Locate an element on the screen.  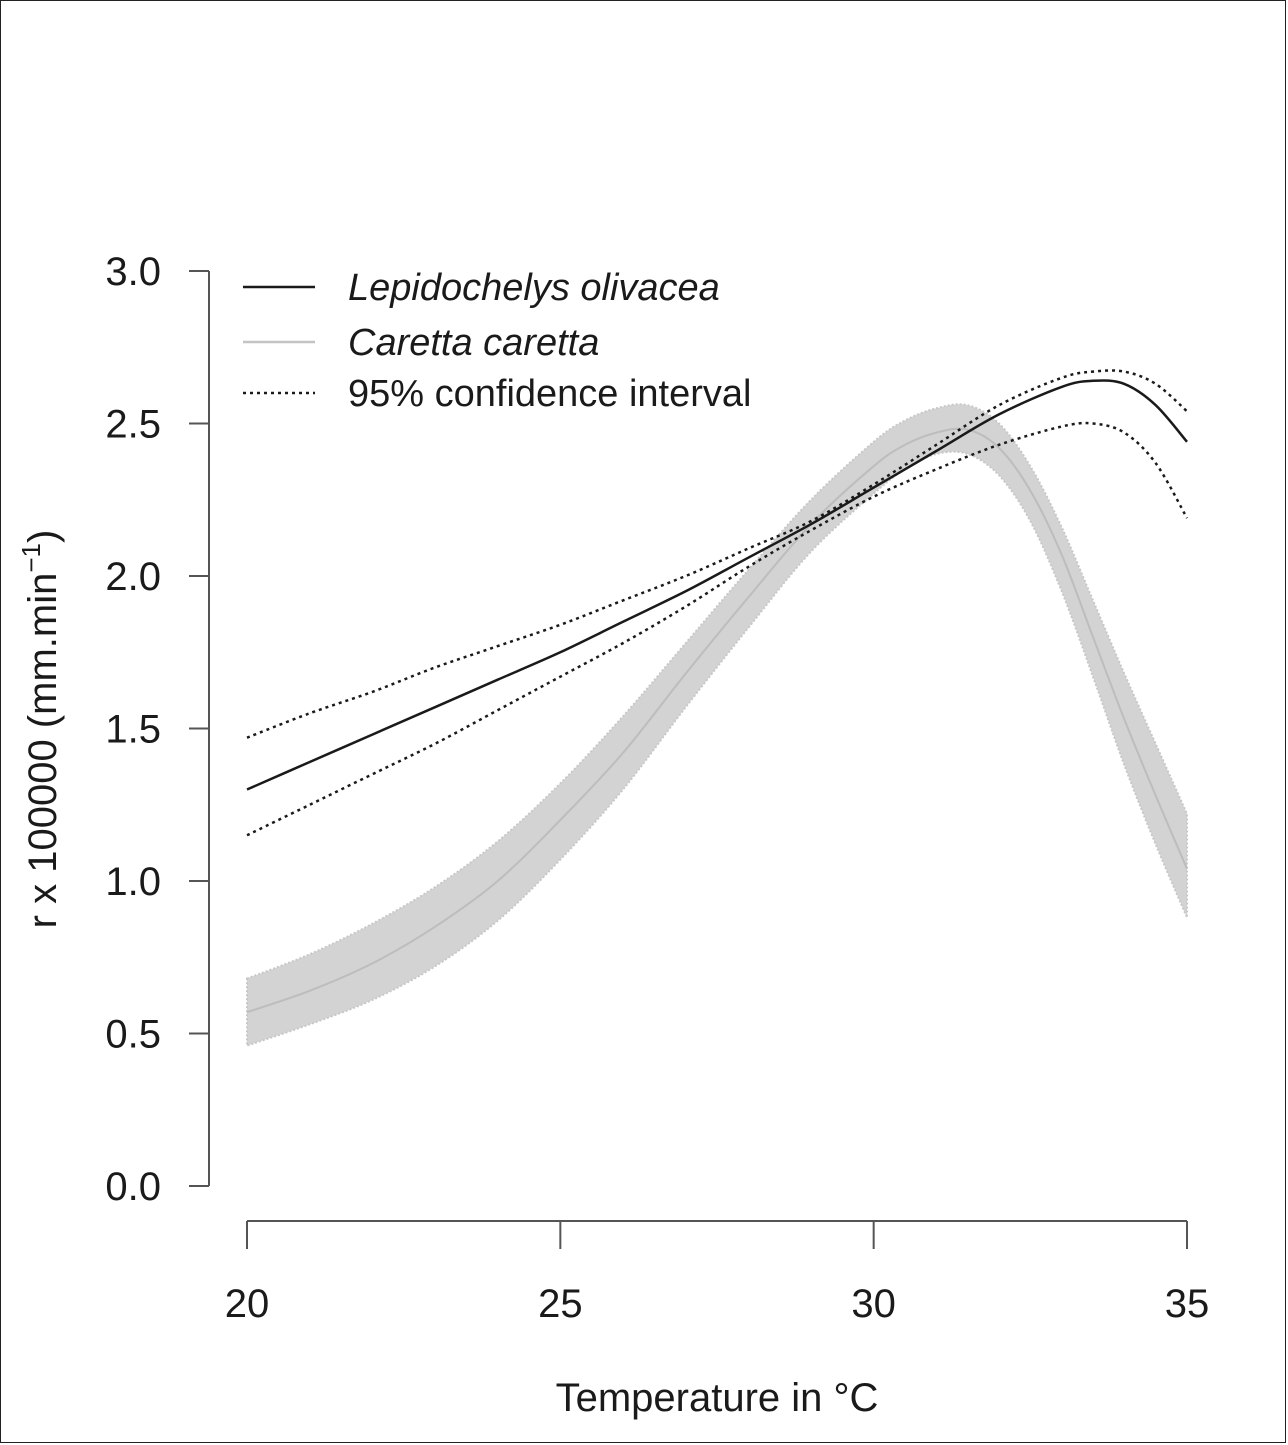
legend-label: Caretta caretta is located at coordinates (473, 343).